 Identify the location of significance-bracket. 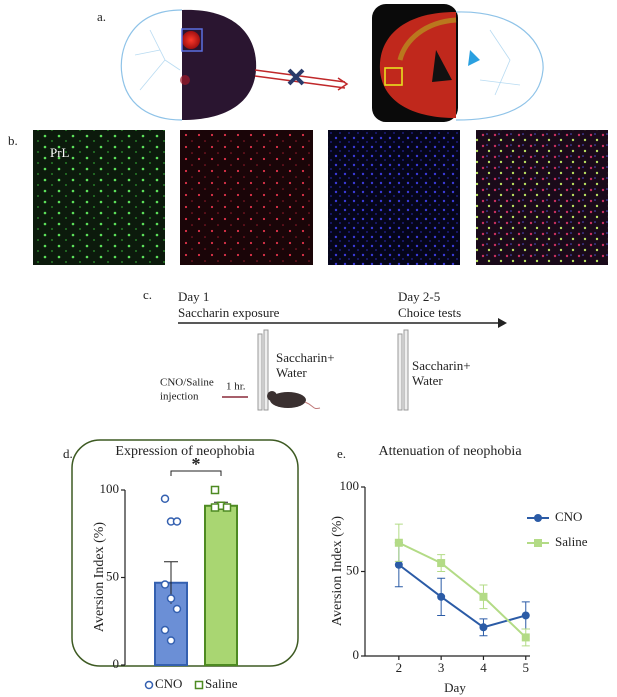
(196, 473).